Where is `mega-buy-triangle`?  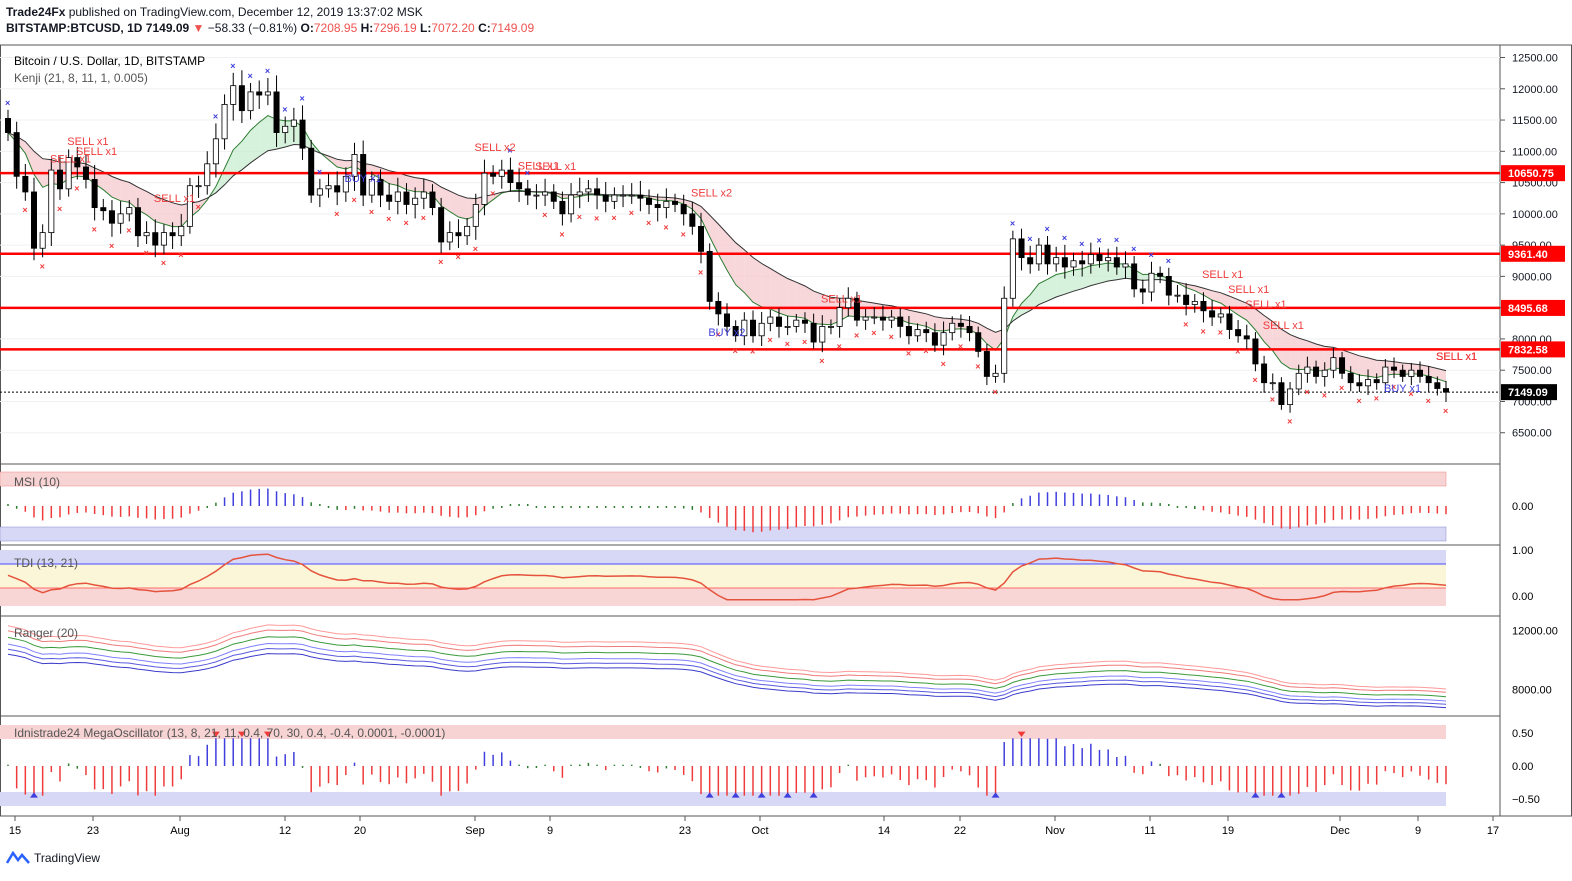
mega-buy-triangle is located at coordinates (813, 795).